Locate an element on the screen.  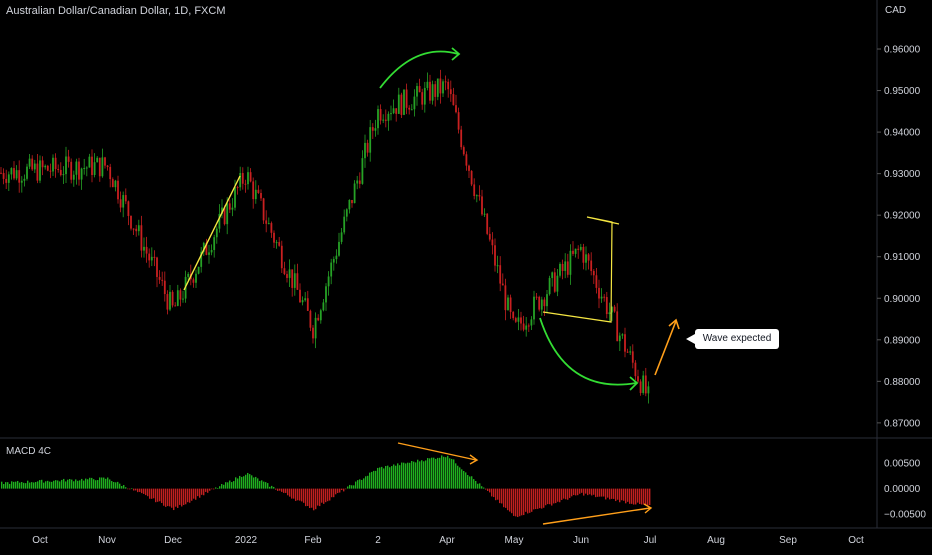
time-tick-label: Jun is located at coordinates (581, 540).